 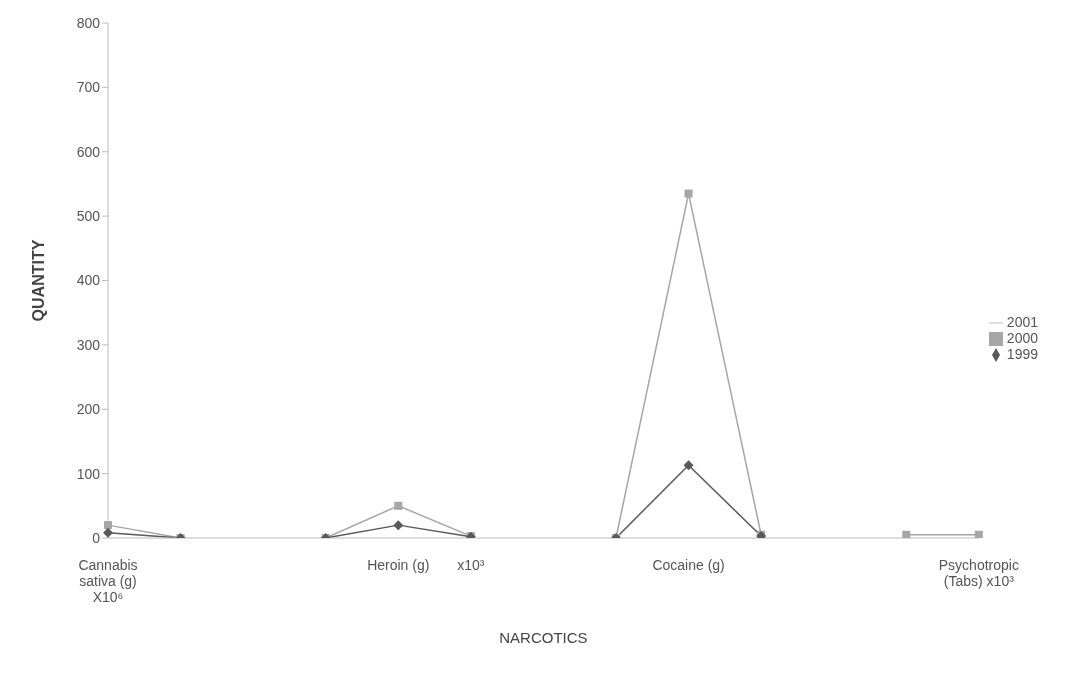 What do you see at coordinates (1022, 321) in the screenshot?
I see `legend-label: 2001` at bounding box center [1022, 321].